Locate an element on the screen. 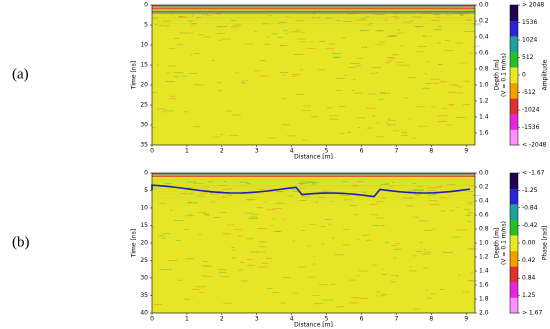  x-axis-label: Distance [m] is located at coordinates (313, 157).